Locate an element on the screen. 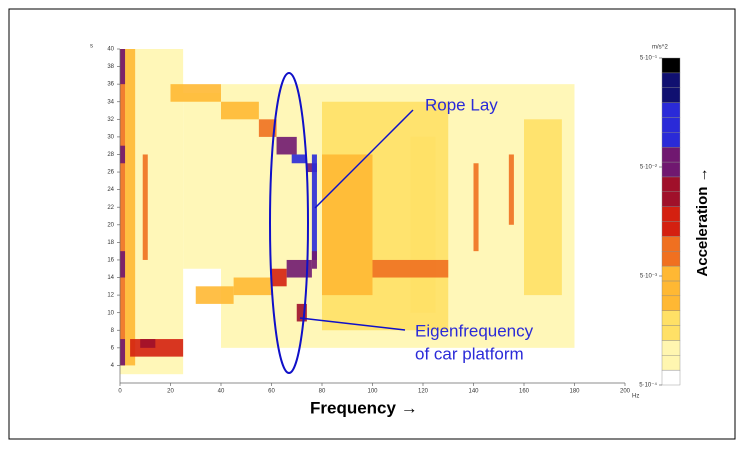 The image size is (744, 450). x-tick-label: 160 is located at coordinates (524, 392).